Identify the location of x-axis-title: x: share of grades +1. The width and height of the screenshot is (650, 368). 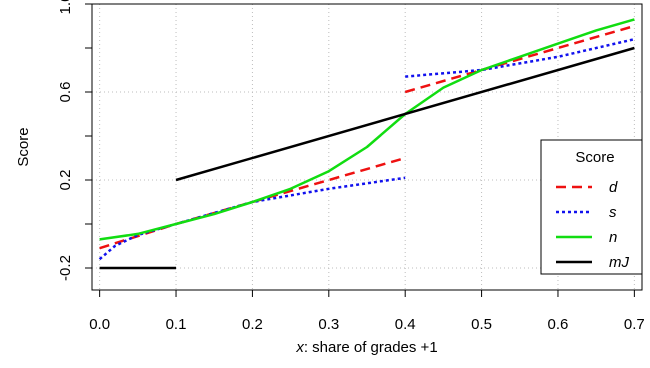
(366, 347).